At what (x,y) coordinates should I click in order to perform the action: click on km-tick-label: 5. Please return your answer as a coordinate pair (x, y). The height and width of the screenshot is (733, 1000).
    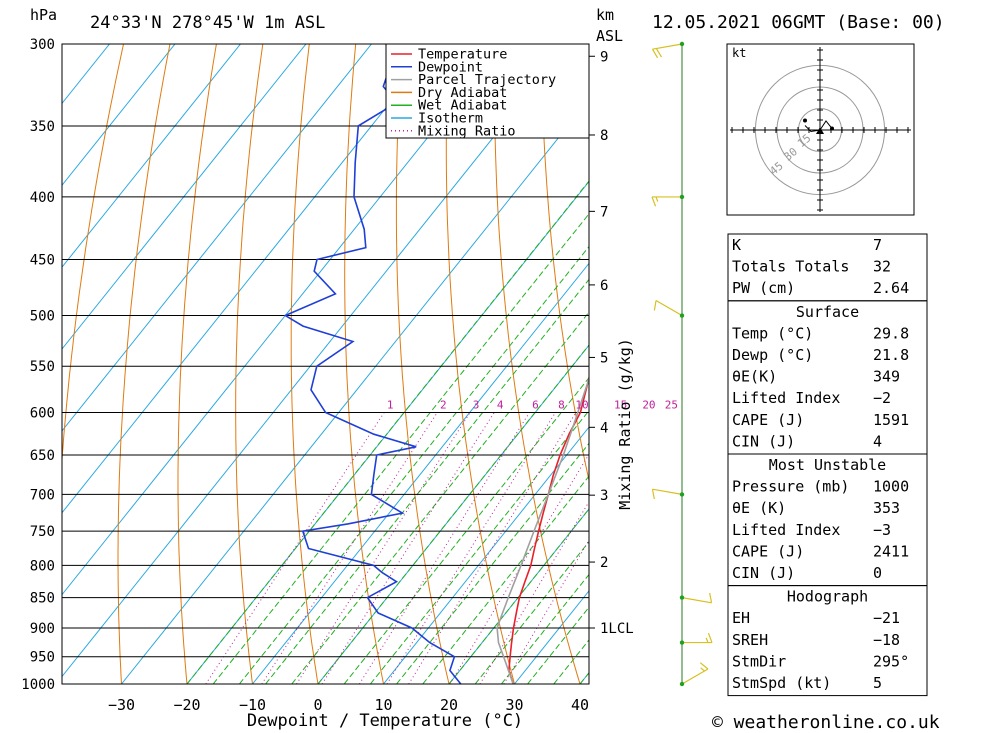
    Looking at the image, I should click on (604, 358).